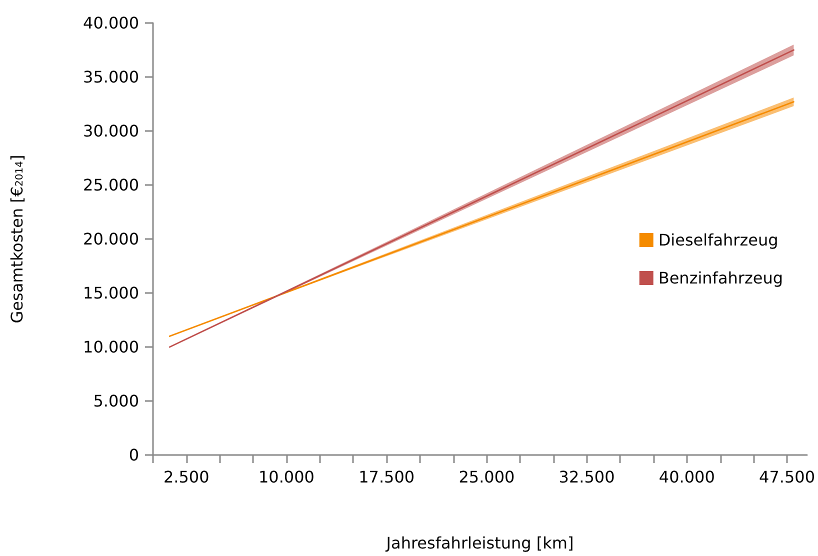 The height and width of the screenshot is (556, 818). What do you see at coordinates (486, 477) in the screenshot?
I see `x-tick-label: 25.000` at bounding box center [486, 477].